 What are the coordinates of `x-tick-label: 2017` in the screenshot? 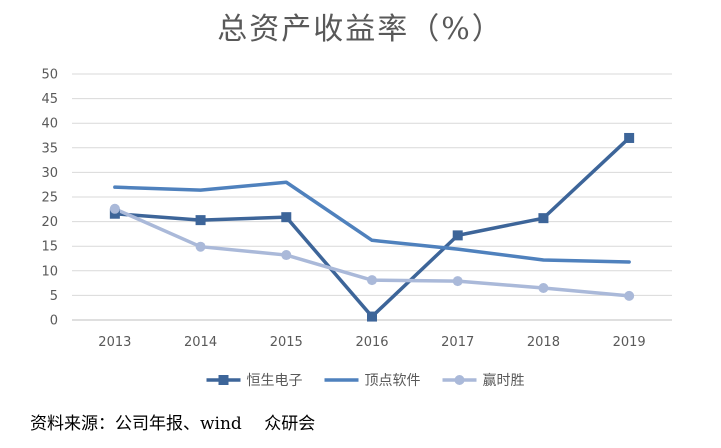 It's located at (457, 342).